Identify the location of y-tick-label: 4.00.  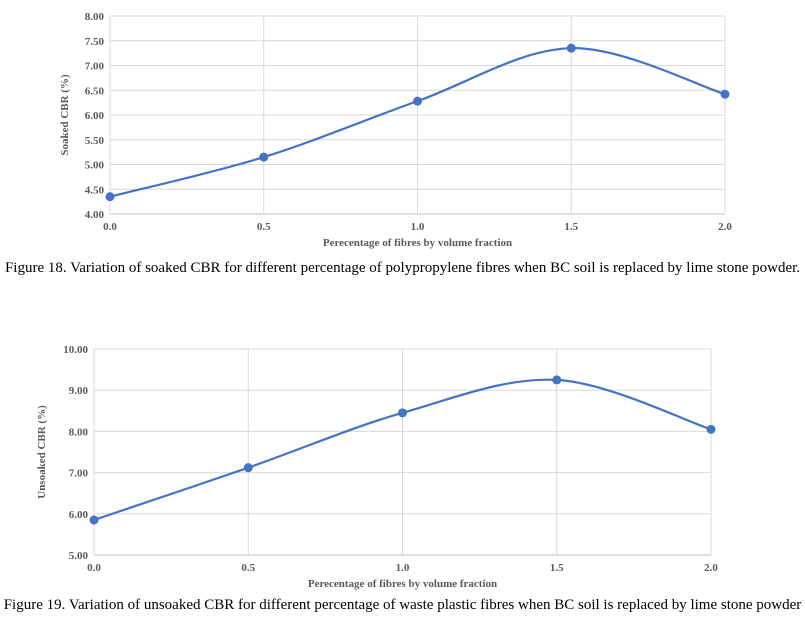
(95, 215).